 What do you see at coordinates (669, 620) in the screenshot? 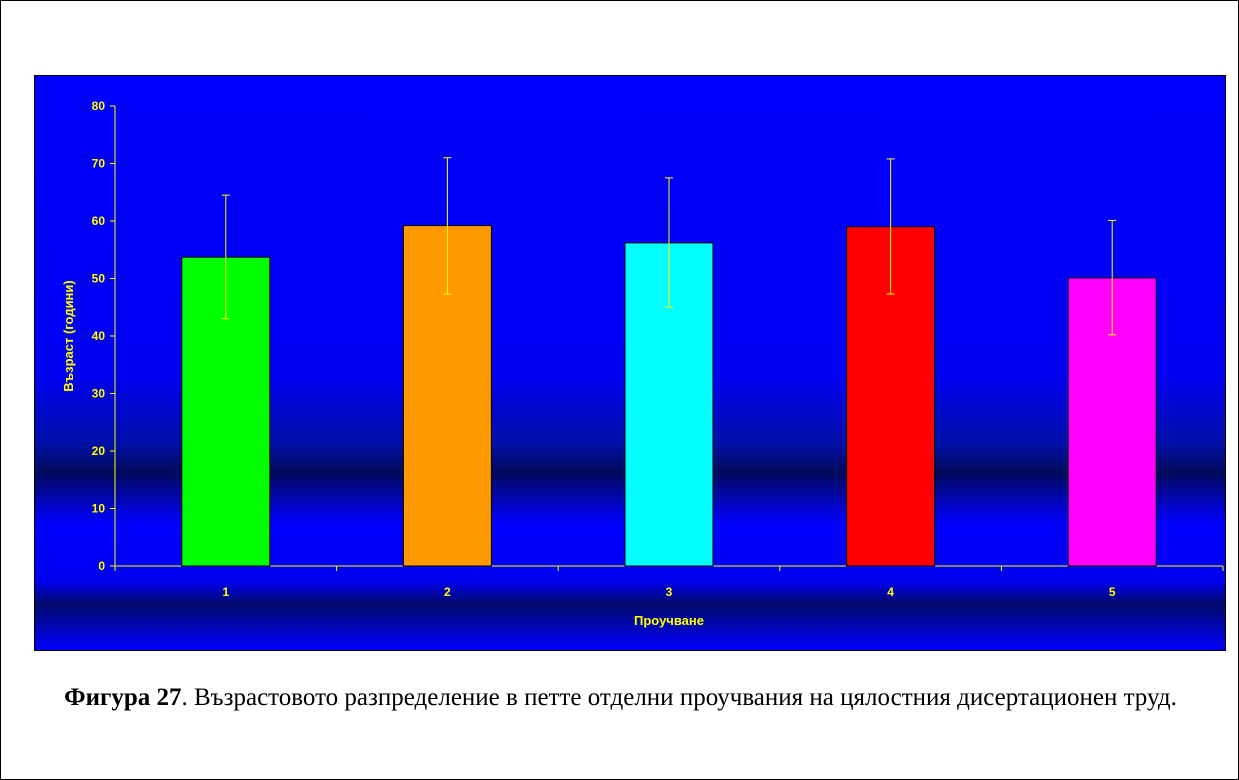
I see `x-axis-title: Проучване` at bounding box center [669, 620].